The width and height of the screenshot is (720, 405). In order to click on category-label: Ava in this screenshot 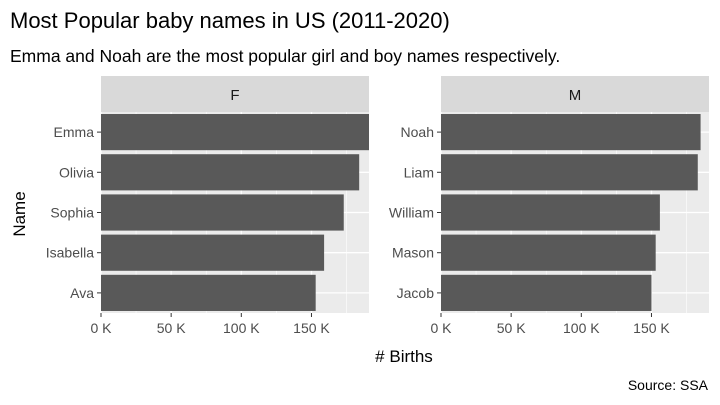, I will do `click(82, 293)`.